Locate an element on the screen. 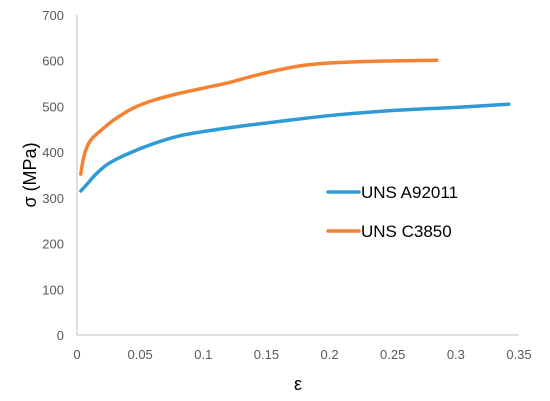  x-tick-label: 0.25 is located at coordinates (392, 354).